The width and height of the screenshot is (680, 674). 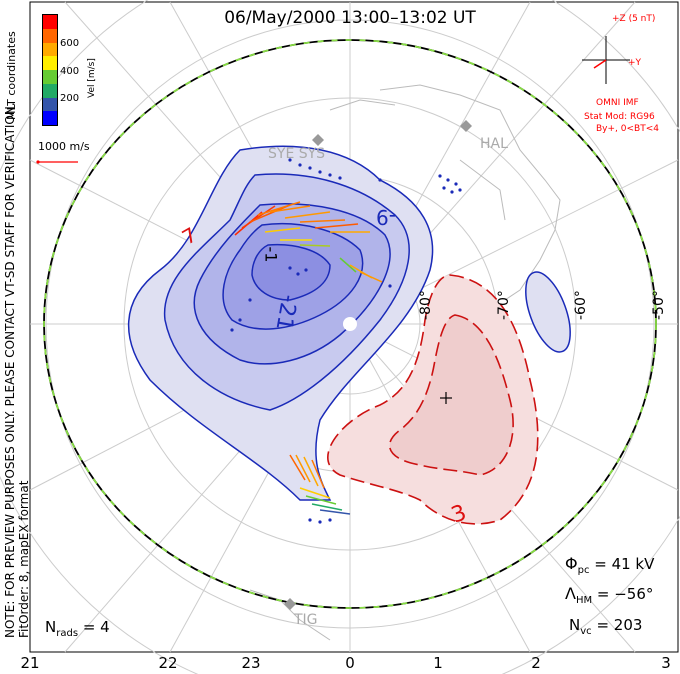 I want to click on latitude-label-70: -70°, so click(x=504, y=305).